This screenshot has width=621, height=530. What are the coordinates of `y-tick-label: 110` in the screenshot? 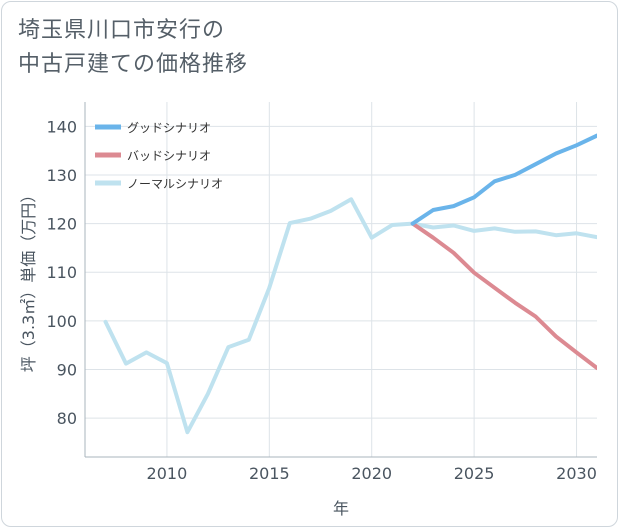 It's located at (61, 272).